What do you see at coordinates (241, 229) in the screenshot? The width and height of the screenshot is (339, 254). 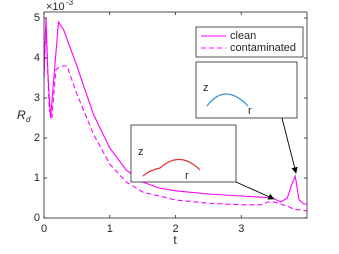 I see `x-tick-label: 3` at bounding box center [241, 229].